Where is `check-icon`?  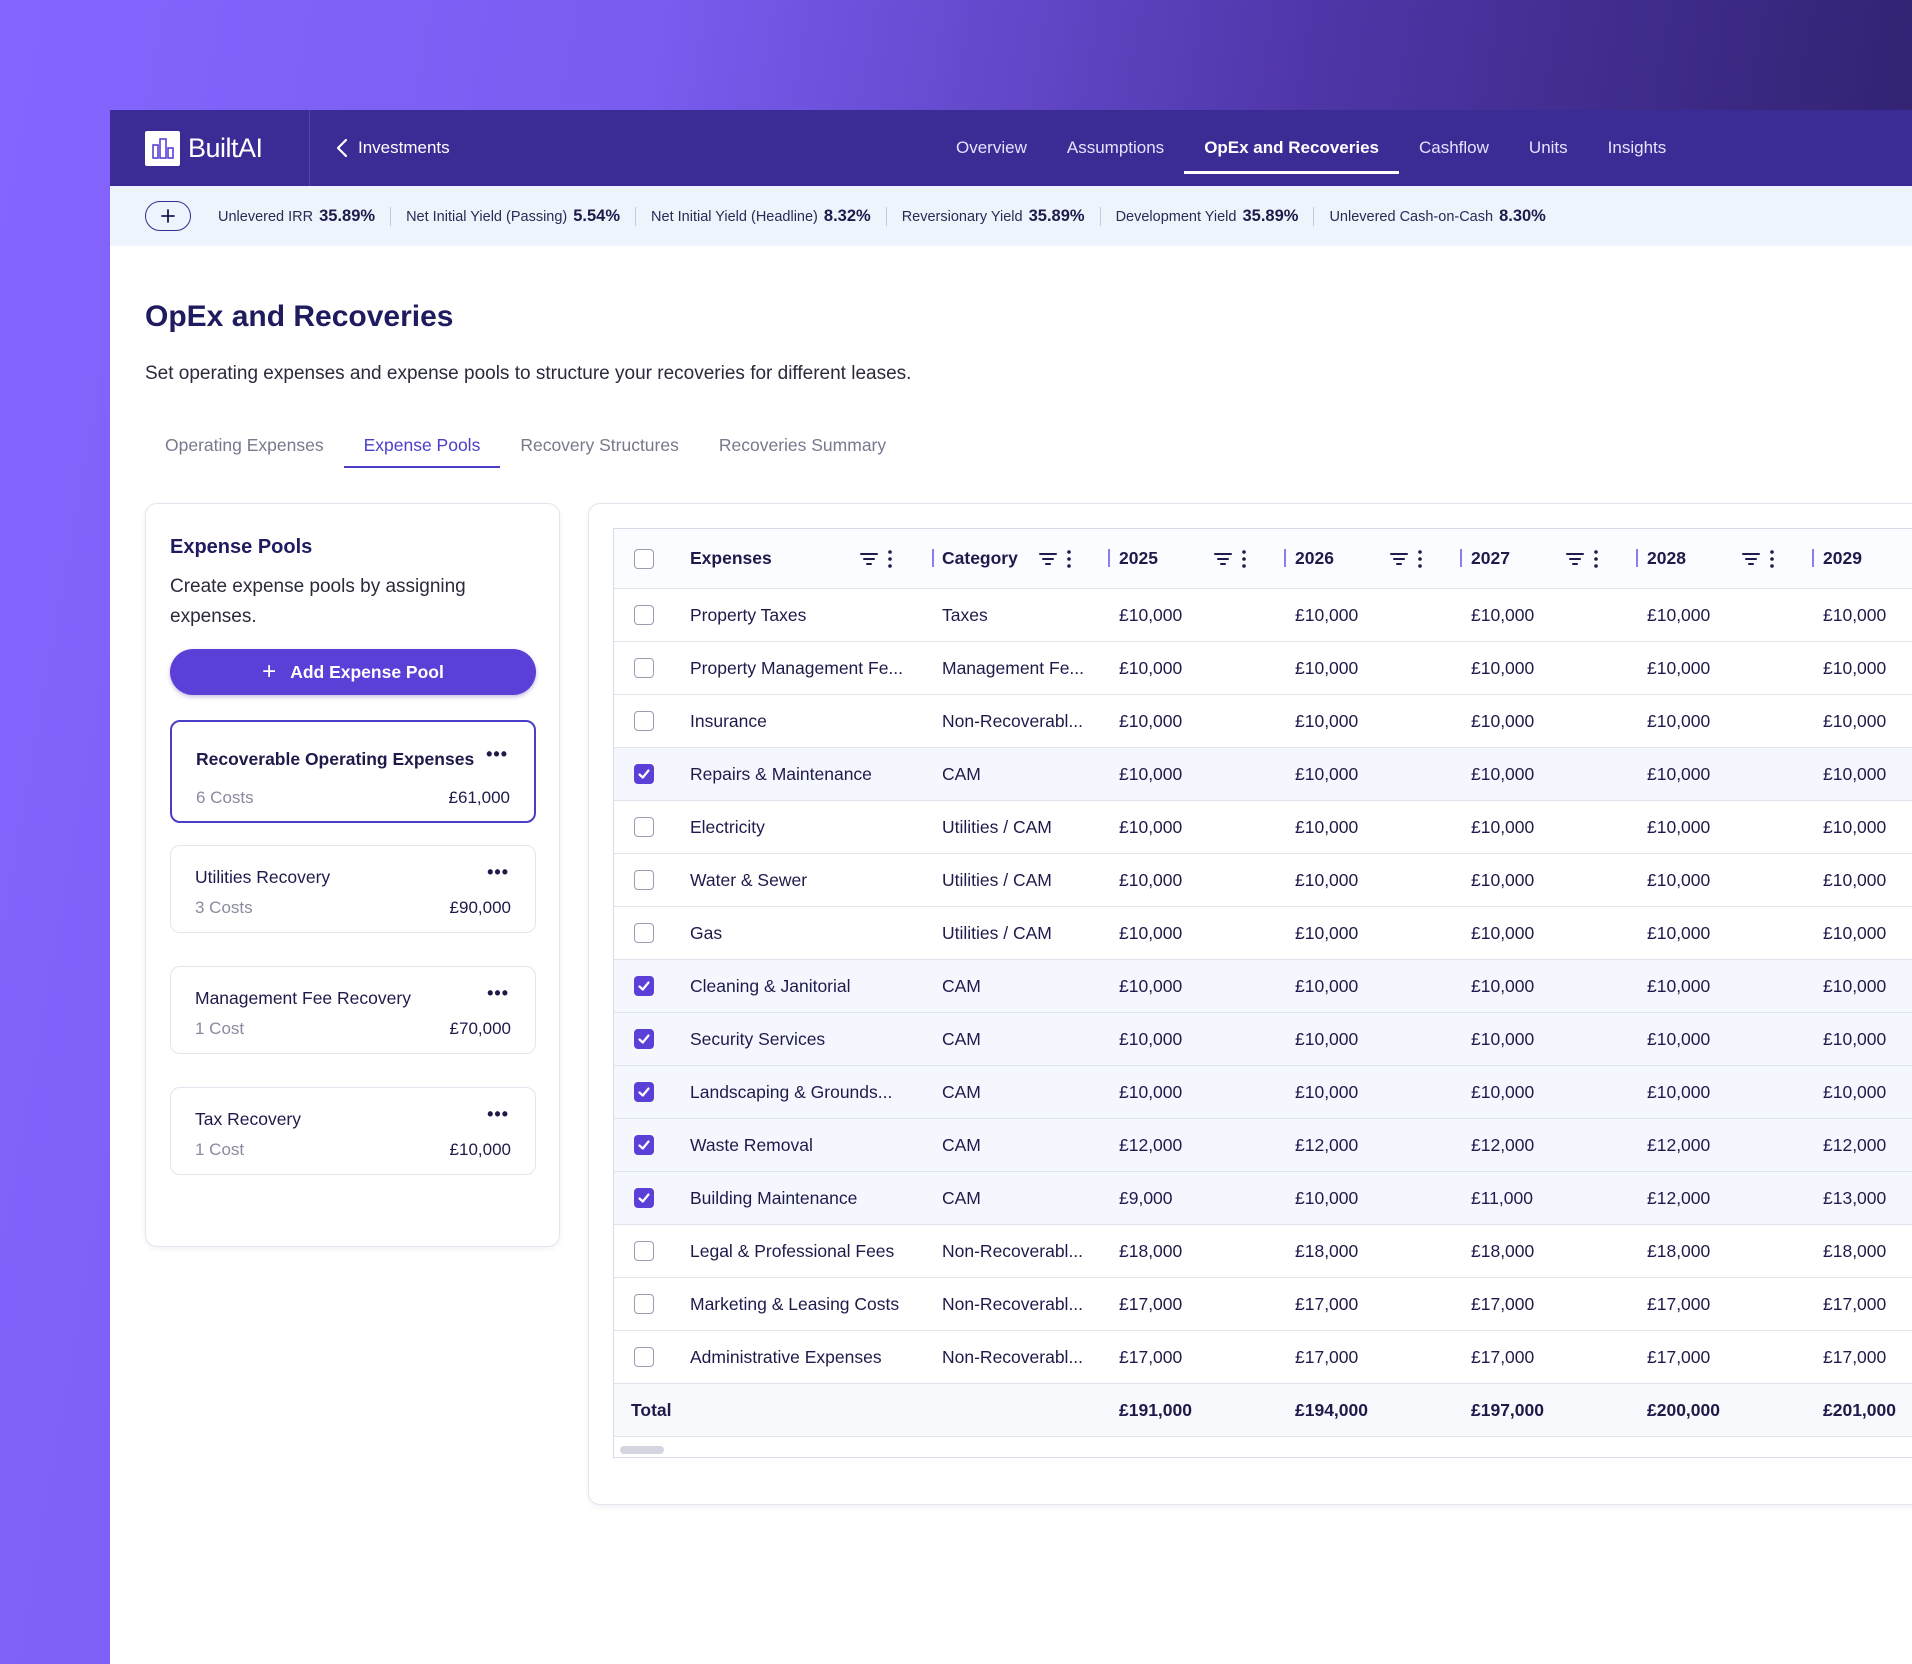
check-icon is located at coordinates (644, 1092).